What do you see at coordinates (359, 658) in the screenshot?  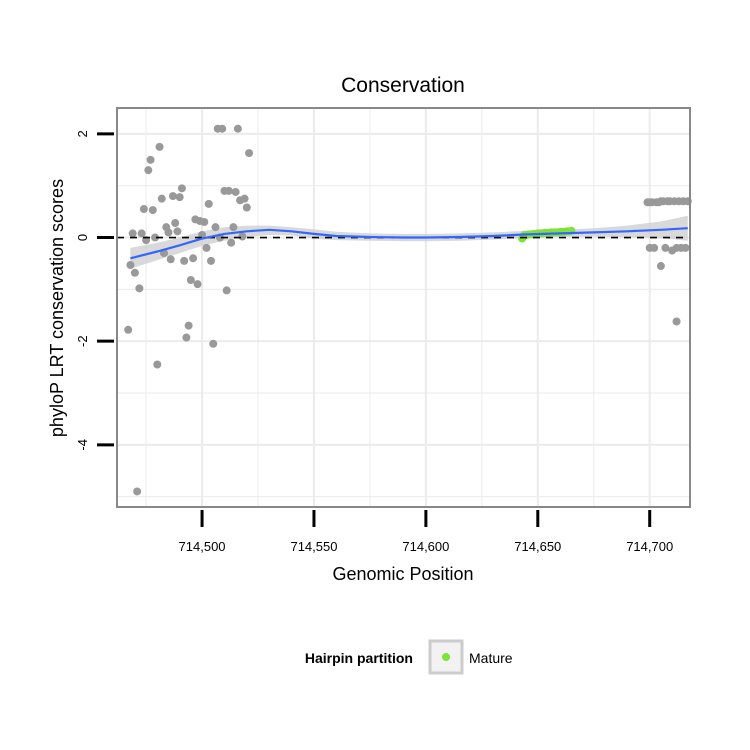 I see `legend-title: Hairpin partition` at bounding box center [359, 658].